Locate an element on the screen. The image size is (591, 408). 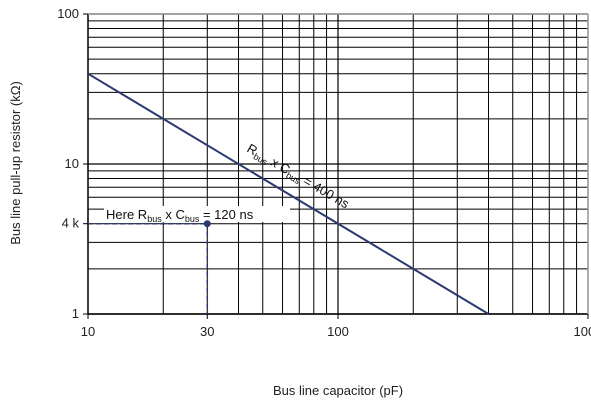
x-tick-label: 1000 is located at coordinates (582, 331).